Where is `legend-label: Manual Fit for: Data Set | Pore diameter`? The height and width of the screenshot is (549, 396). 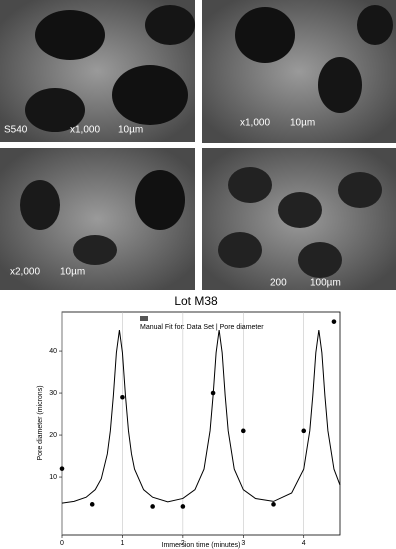
legend-label: Manual Fit for: Data Set | Pore diameter is located at coordinates (202, 327).